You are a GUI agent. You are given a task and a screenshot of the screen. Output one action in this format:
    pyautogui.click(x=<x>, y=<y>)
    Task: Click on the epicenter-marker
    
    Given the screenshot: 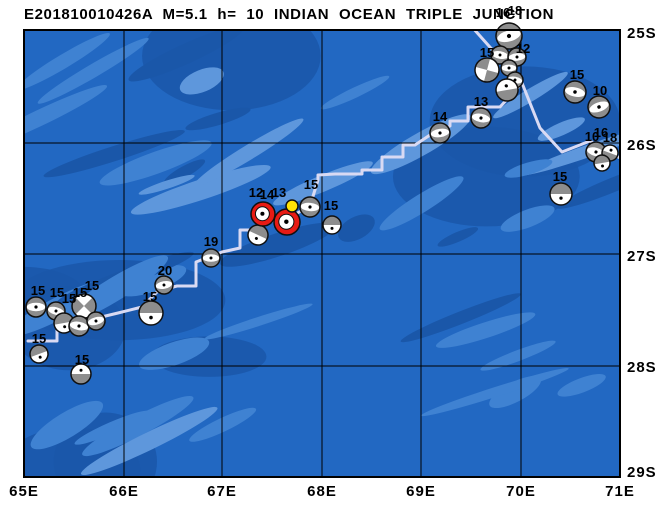 What is the action you would take?
    pyautogui.click(x=292, y=206)
    